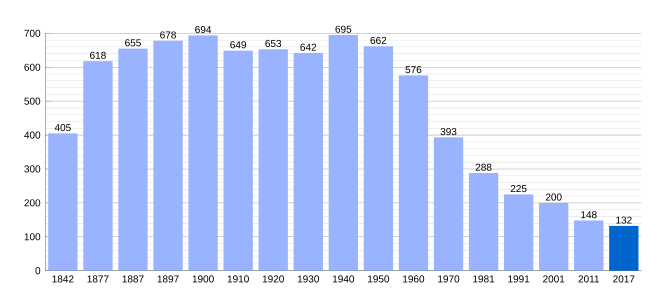  I want to click on data-label: 618, so click(98, 55).